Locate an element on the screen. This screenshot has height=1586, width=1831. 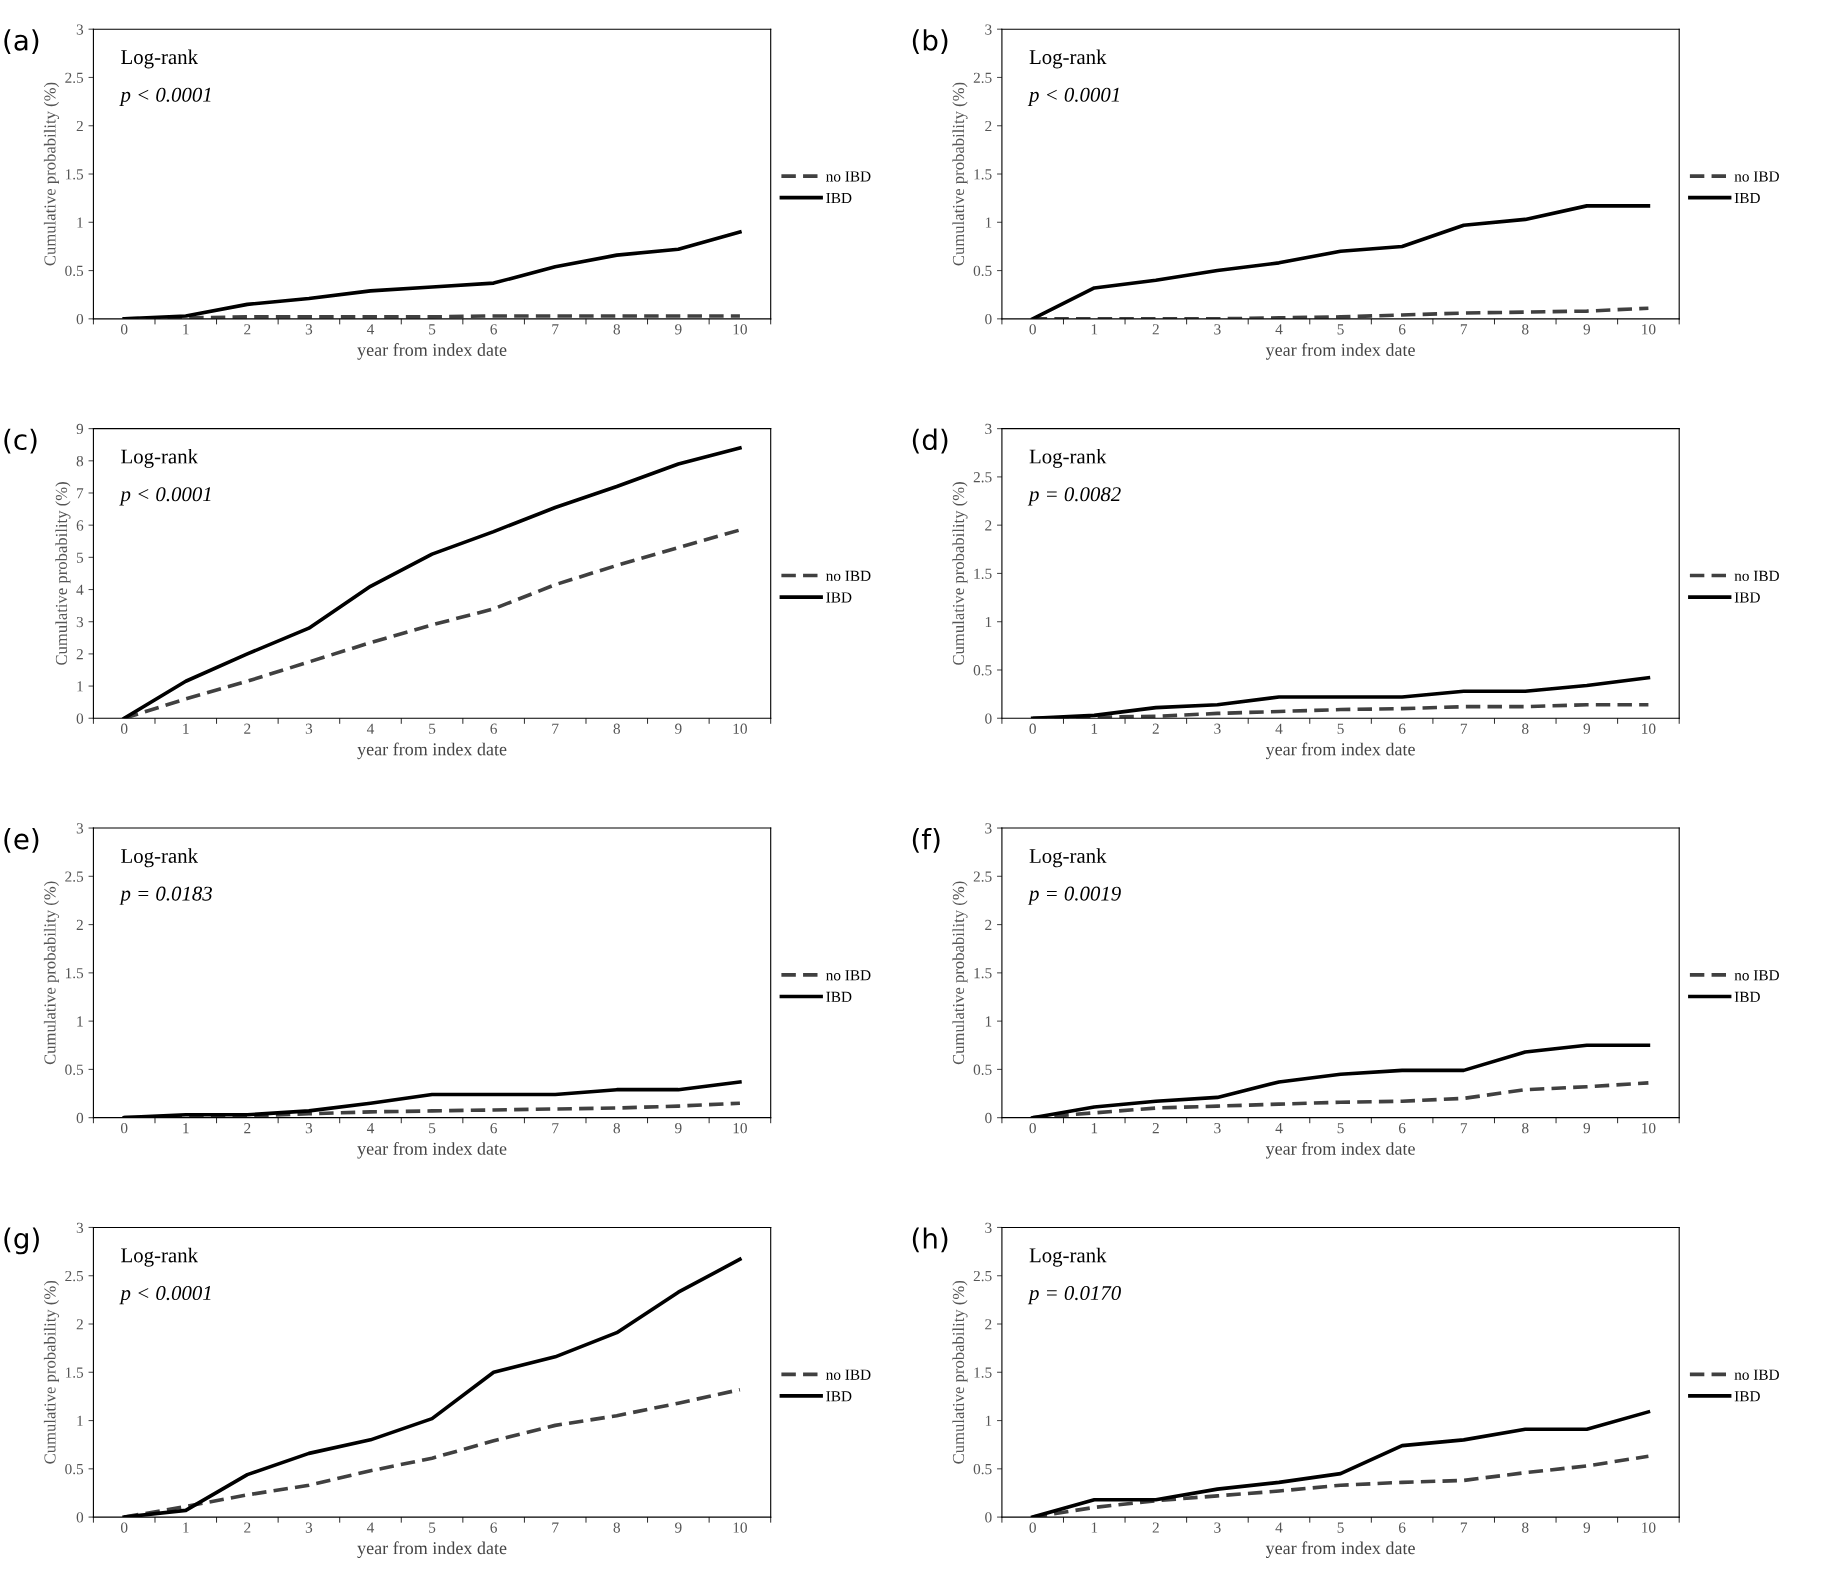
annotation: p = 0.0183 is located at coordinates (165, 895).